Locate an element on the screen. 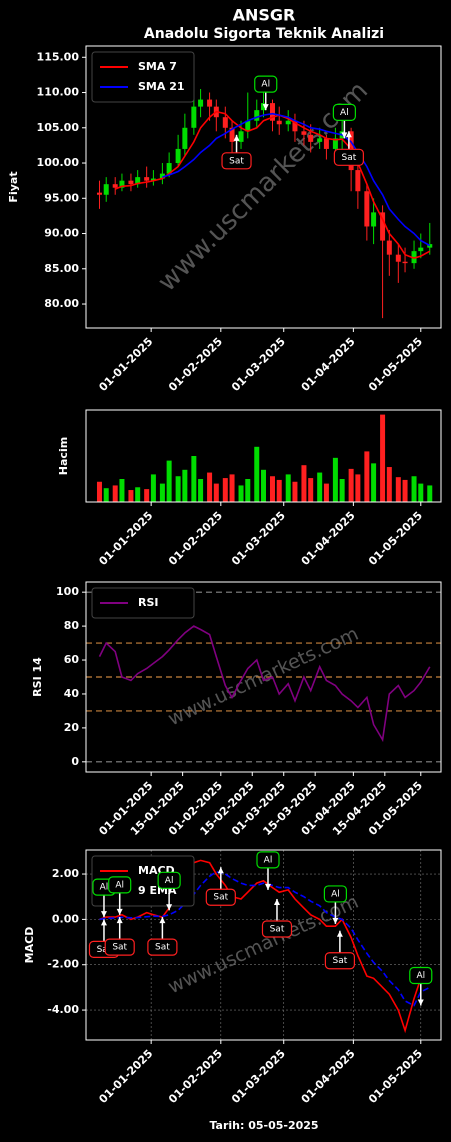  y-tick-label: 2.00 is located at coordinates (65, 873).